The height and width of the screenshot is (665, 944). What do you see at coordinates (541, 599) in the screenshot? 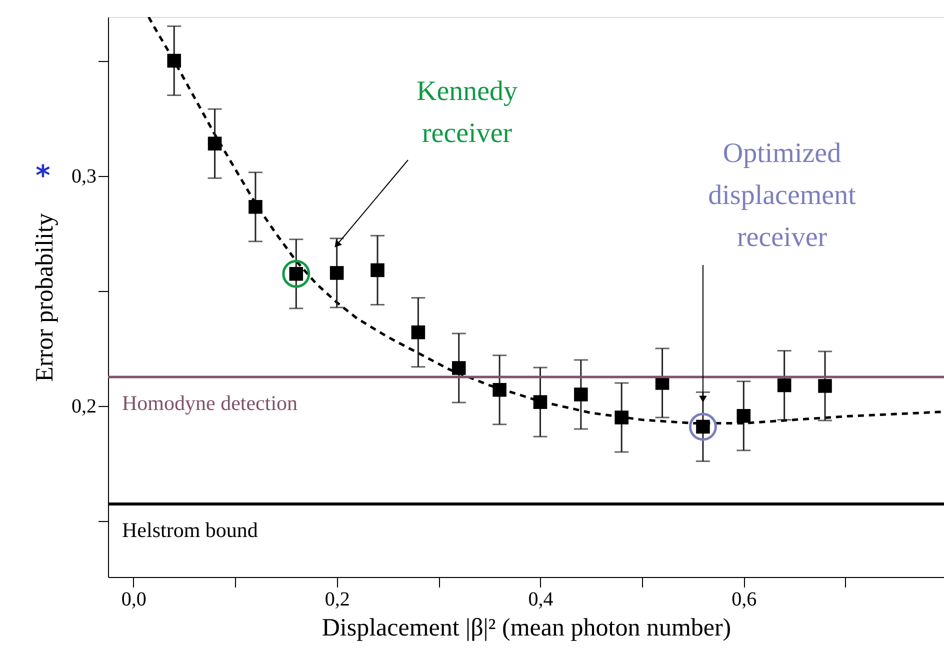
I see `x-tick-label: 0,4` at bounding box center [541, 599].